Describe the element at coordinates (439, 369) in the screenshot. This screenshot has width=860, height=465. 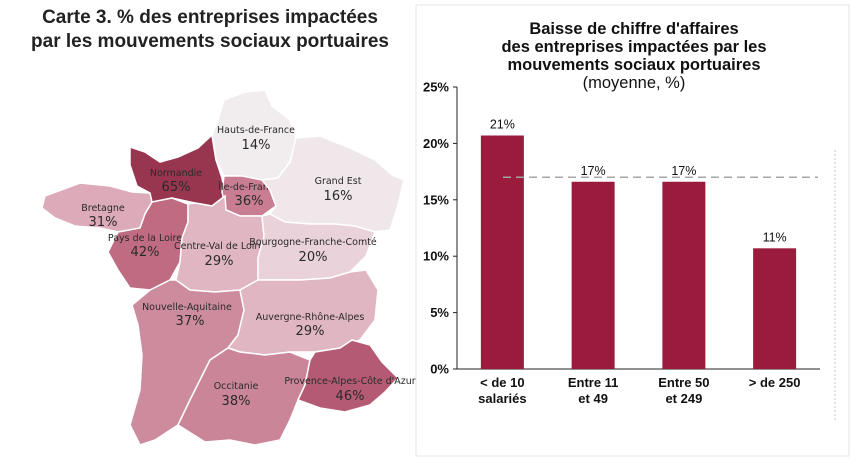
I see `y-tick-label: 0%` at that location.